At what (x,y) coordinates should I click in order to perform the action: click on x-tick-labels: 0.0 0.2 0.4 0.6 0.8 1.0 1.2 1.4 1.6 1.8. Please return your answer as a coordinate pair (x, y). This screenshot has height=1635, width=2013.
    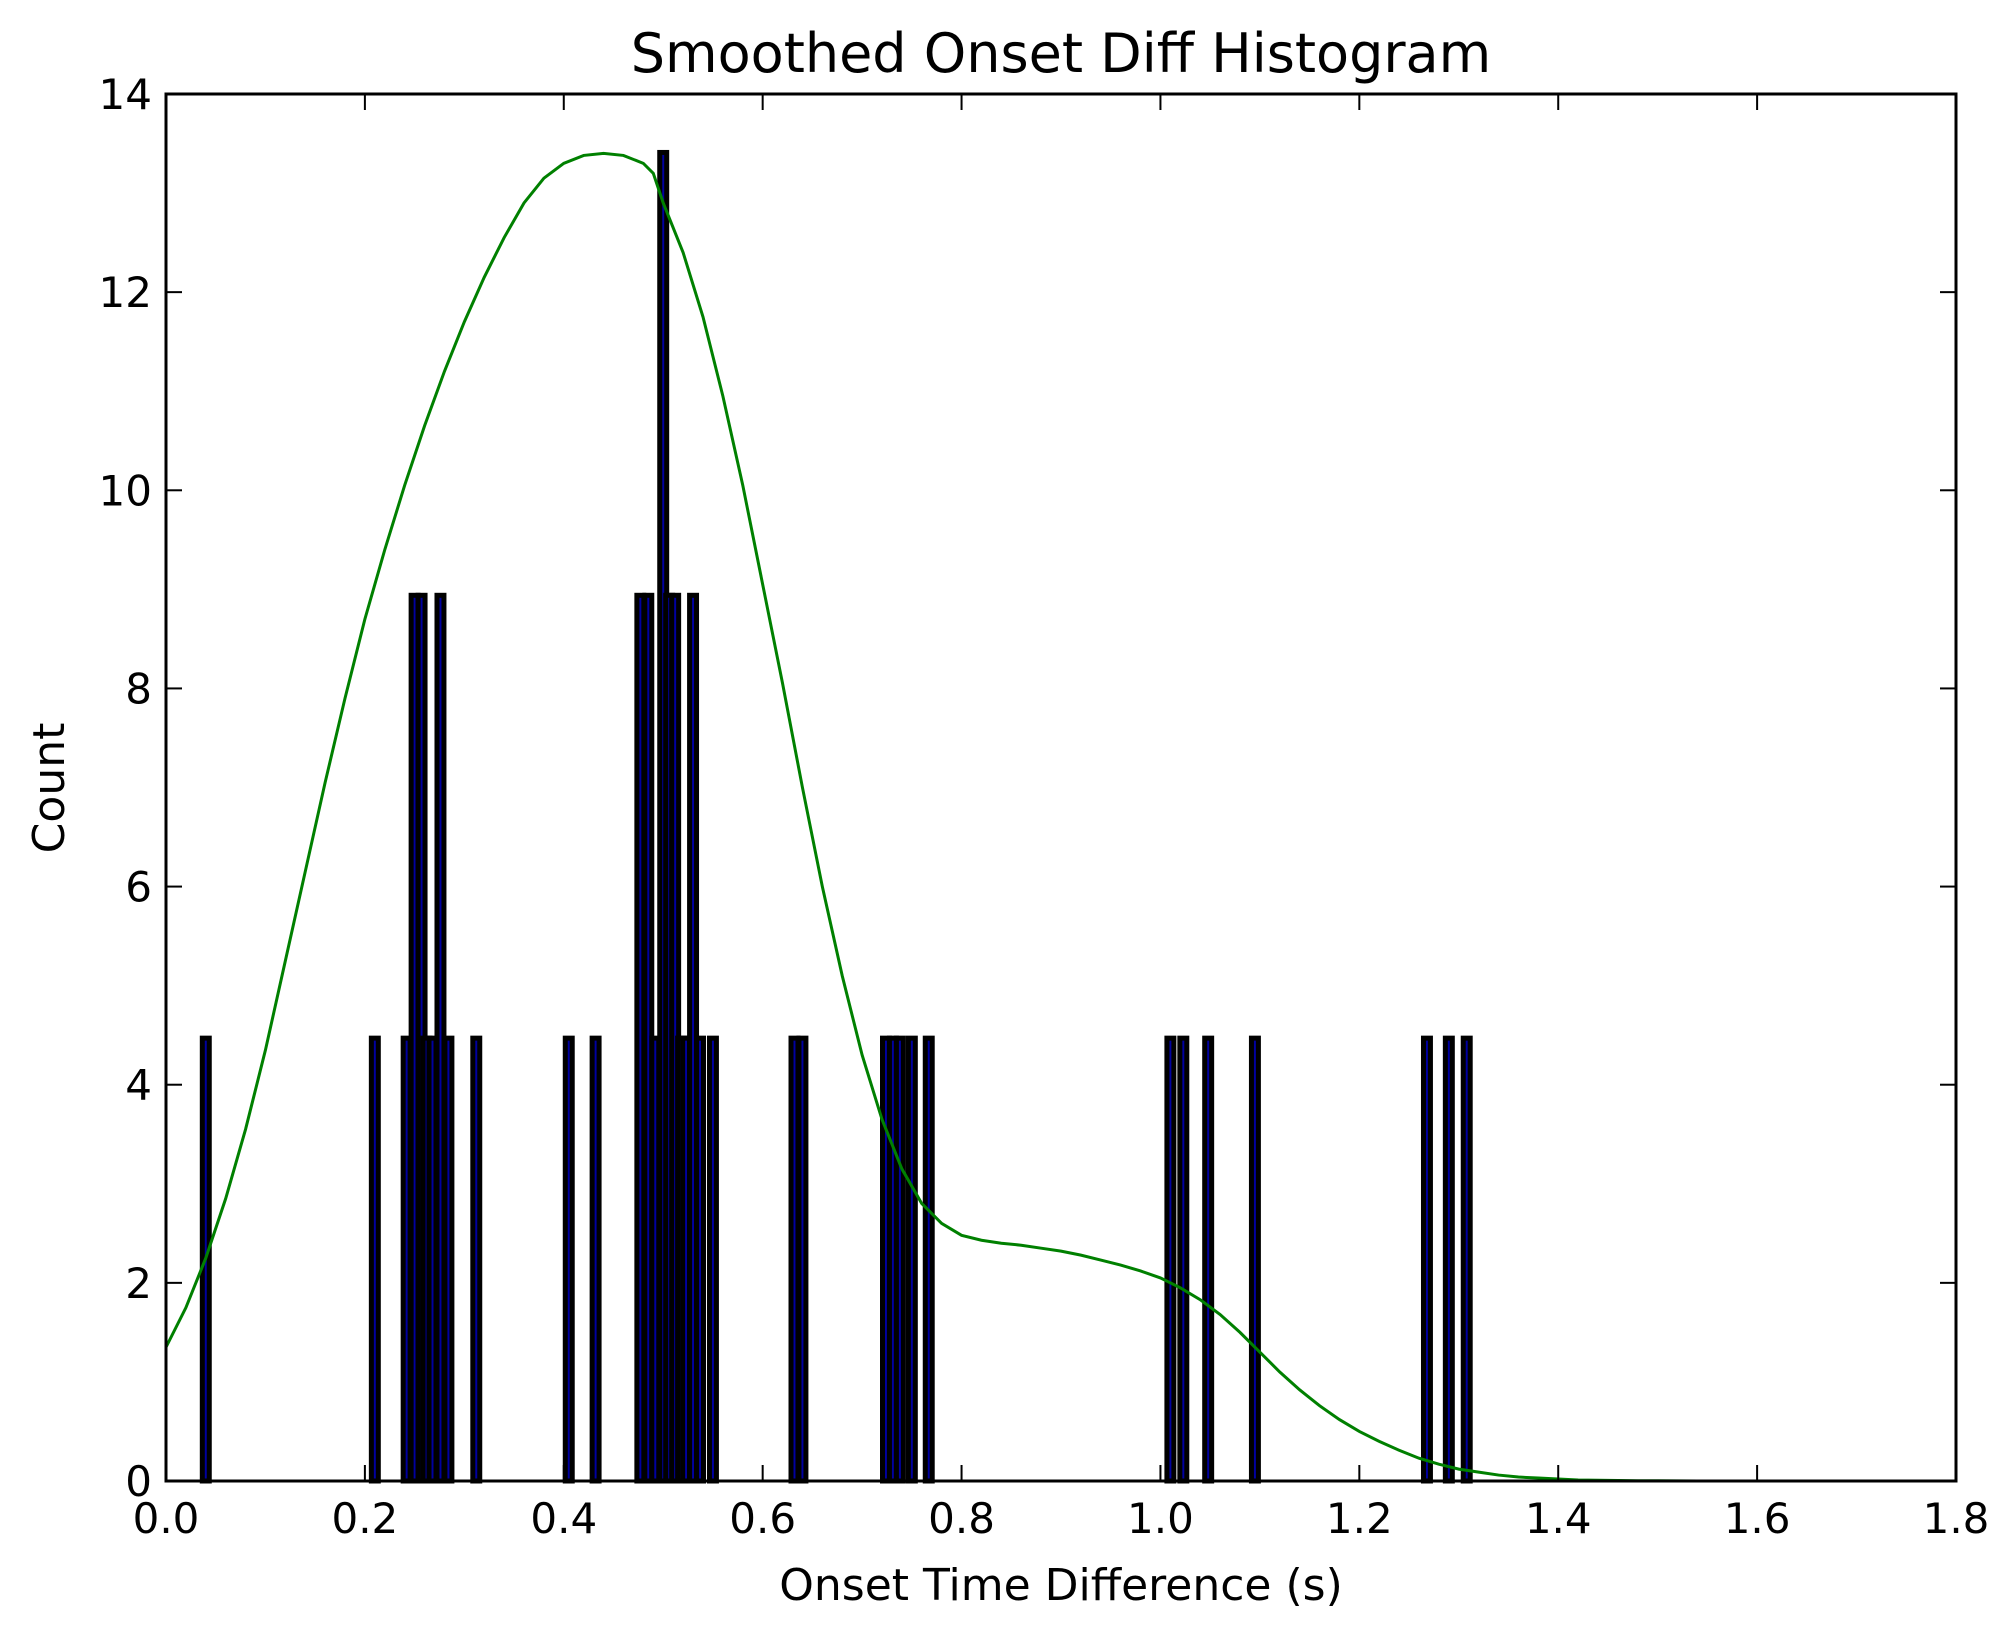
    Looking at the image, I should click on (1061, 1518).